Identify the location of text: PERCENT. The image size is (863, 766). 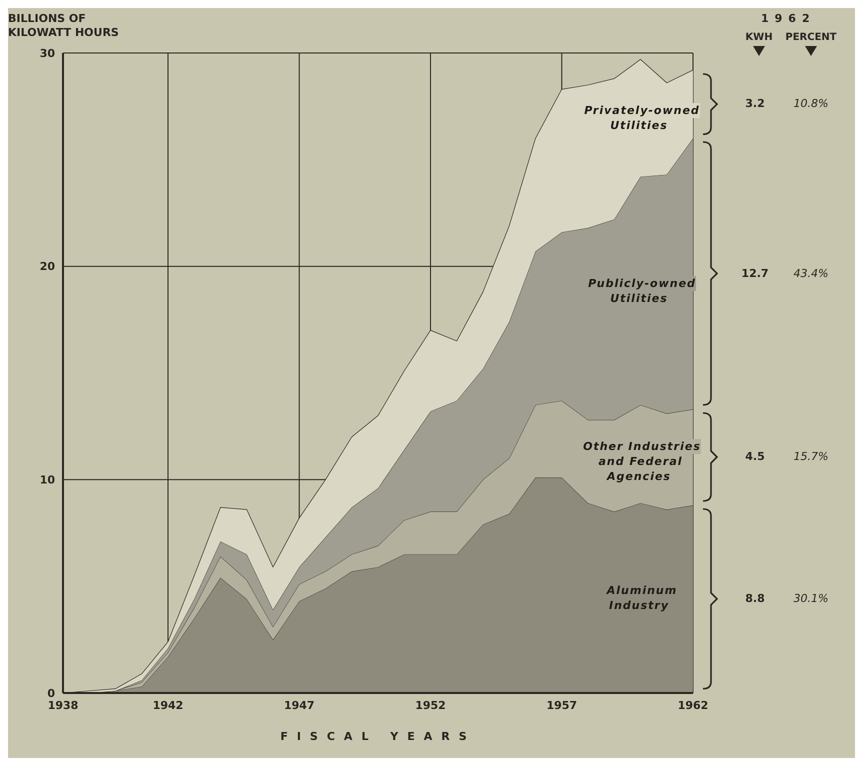
(811, 37).